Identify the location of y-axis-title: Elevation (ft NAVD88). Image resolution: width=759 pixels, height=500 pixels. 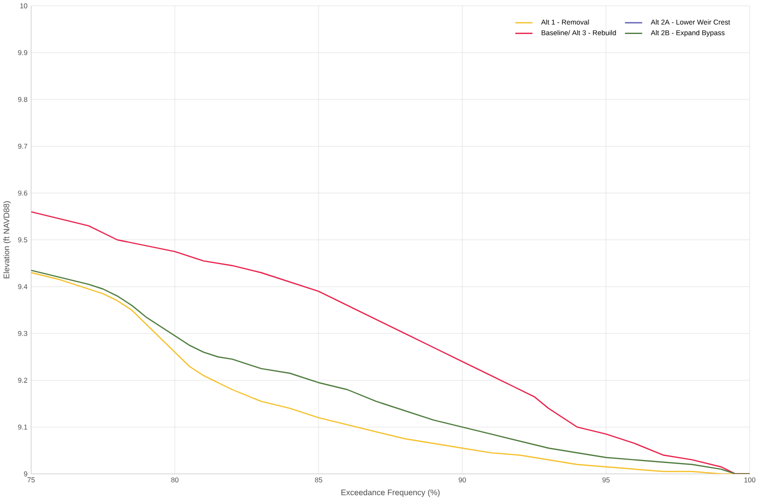
(7, 239).